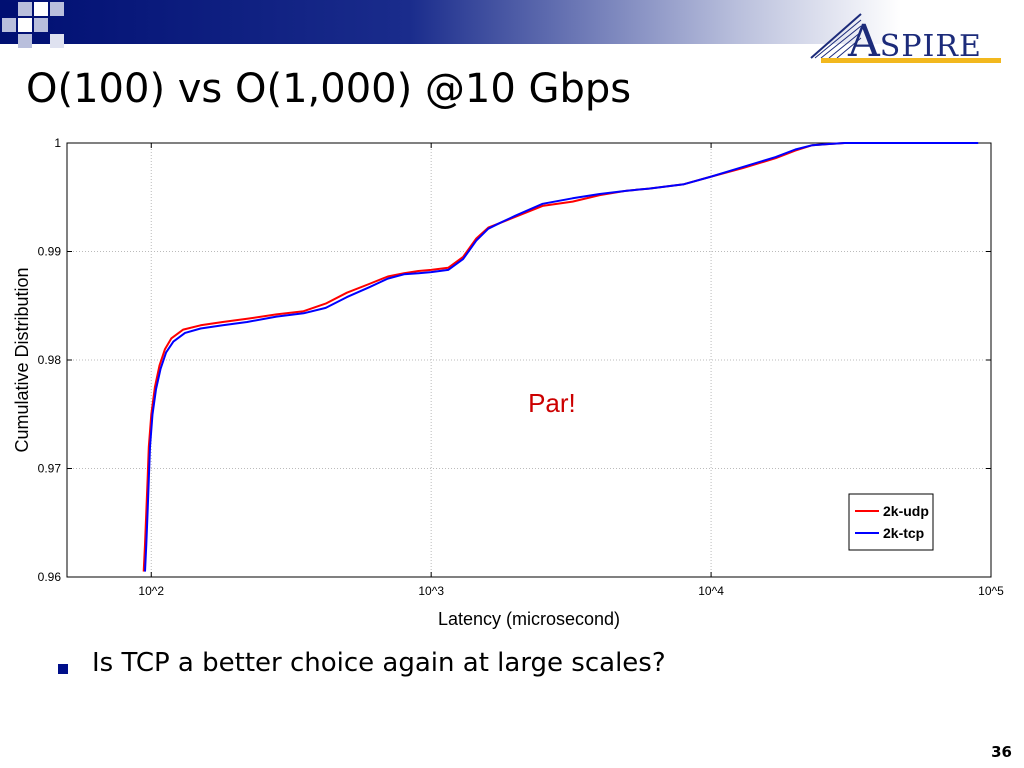 The width and height of the screenshot is (1024, 768). What do you see at coordinates (991, 591) in the screenshot?
I see `x-tick-label: 10^5` at bounding box center [991, 591].